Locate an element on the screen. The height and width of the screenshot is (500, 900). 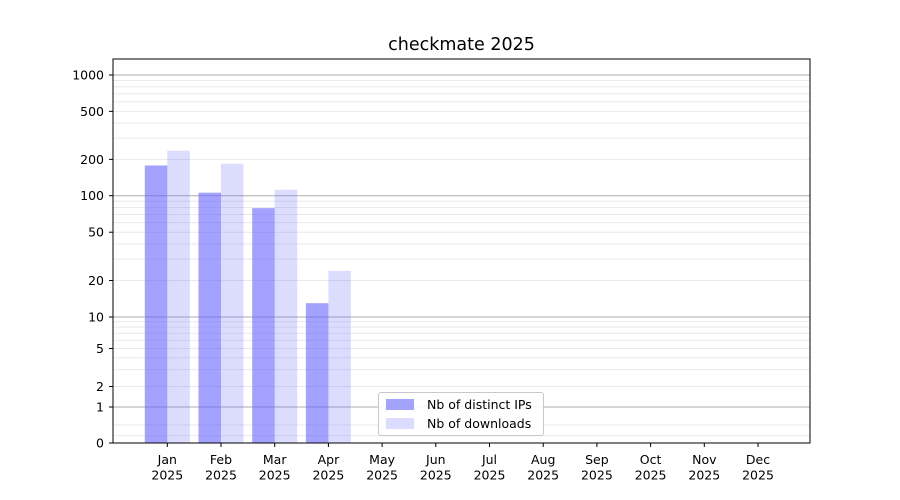
y-tick-label: 10 is located at coordinates (96, 317).